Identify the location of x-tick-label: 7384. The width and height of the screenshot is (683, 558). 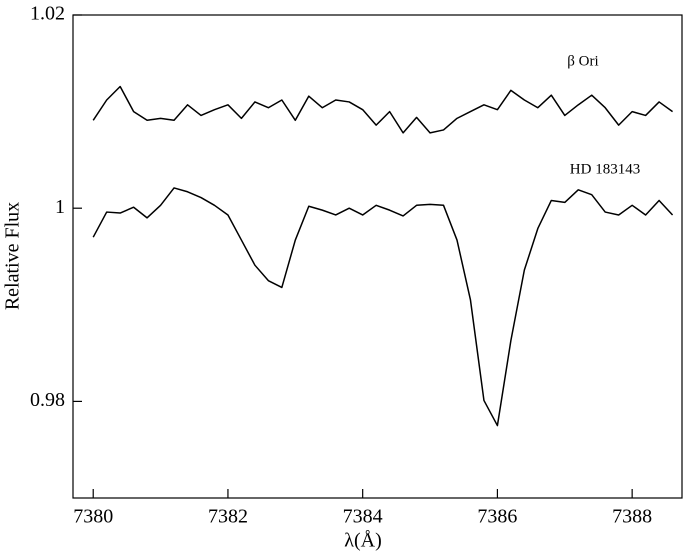
(363, 517).